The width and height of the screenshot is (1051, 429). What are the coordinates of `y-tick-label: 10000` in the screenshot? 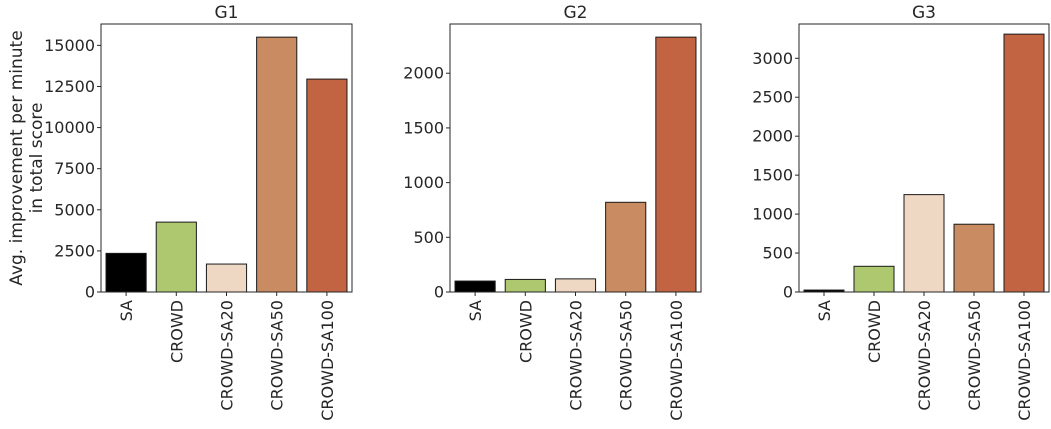 It's located at (69, 127).